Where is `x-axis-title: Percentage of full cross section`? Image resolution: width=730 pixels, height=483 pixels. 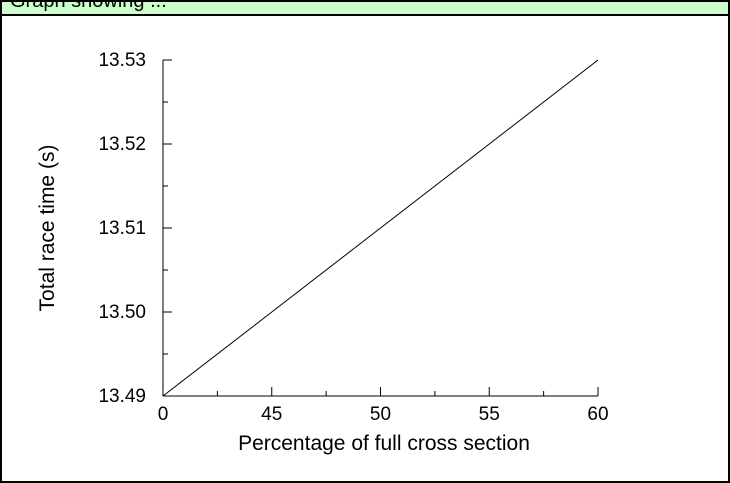 x-axis-title: Percentage of full cross section is located at coordinates (384, 443).